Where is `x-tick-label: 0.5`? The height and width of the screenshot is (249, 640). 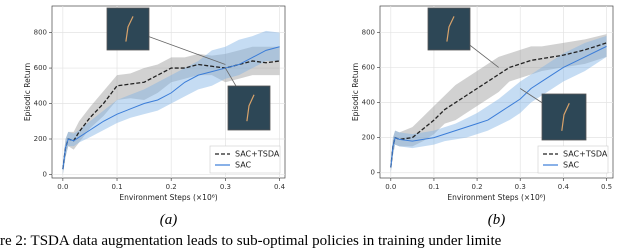 x-tick-label: 0.5 is located at coordinates (606, 187).